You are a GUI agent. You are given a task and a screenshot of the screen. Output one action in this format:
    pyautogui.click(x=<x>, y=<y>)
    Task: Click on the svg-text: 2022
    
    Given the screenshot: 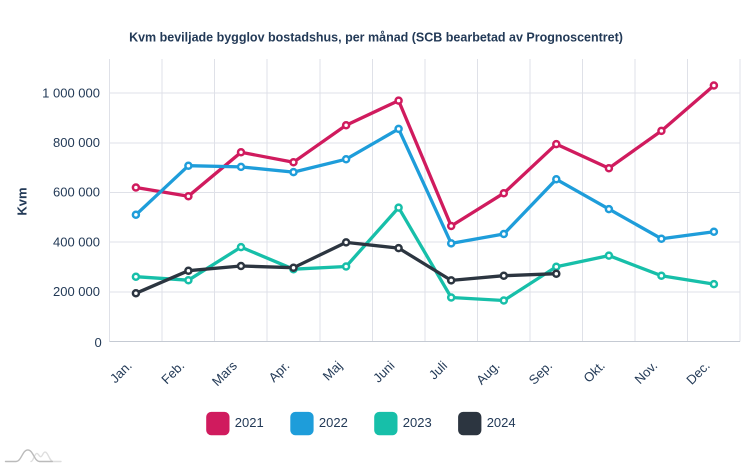 What is the action you would take?
    pyautogui.click(x=333, y=422)
    